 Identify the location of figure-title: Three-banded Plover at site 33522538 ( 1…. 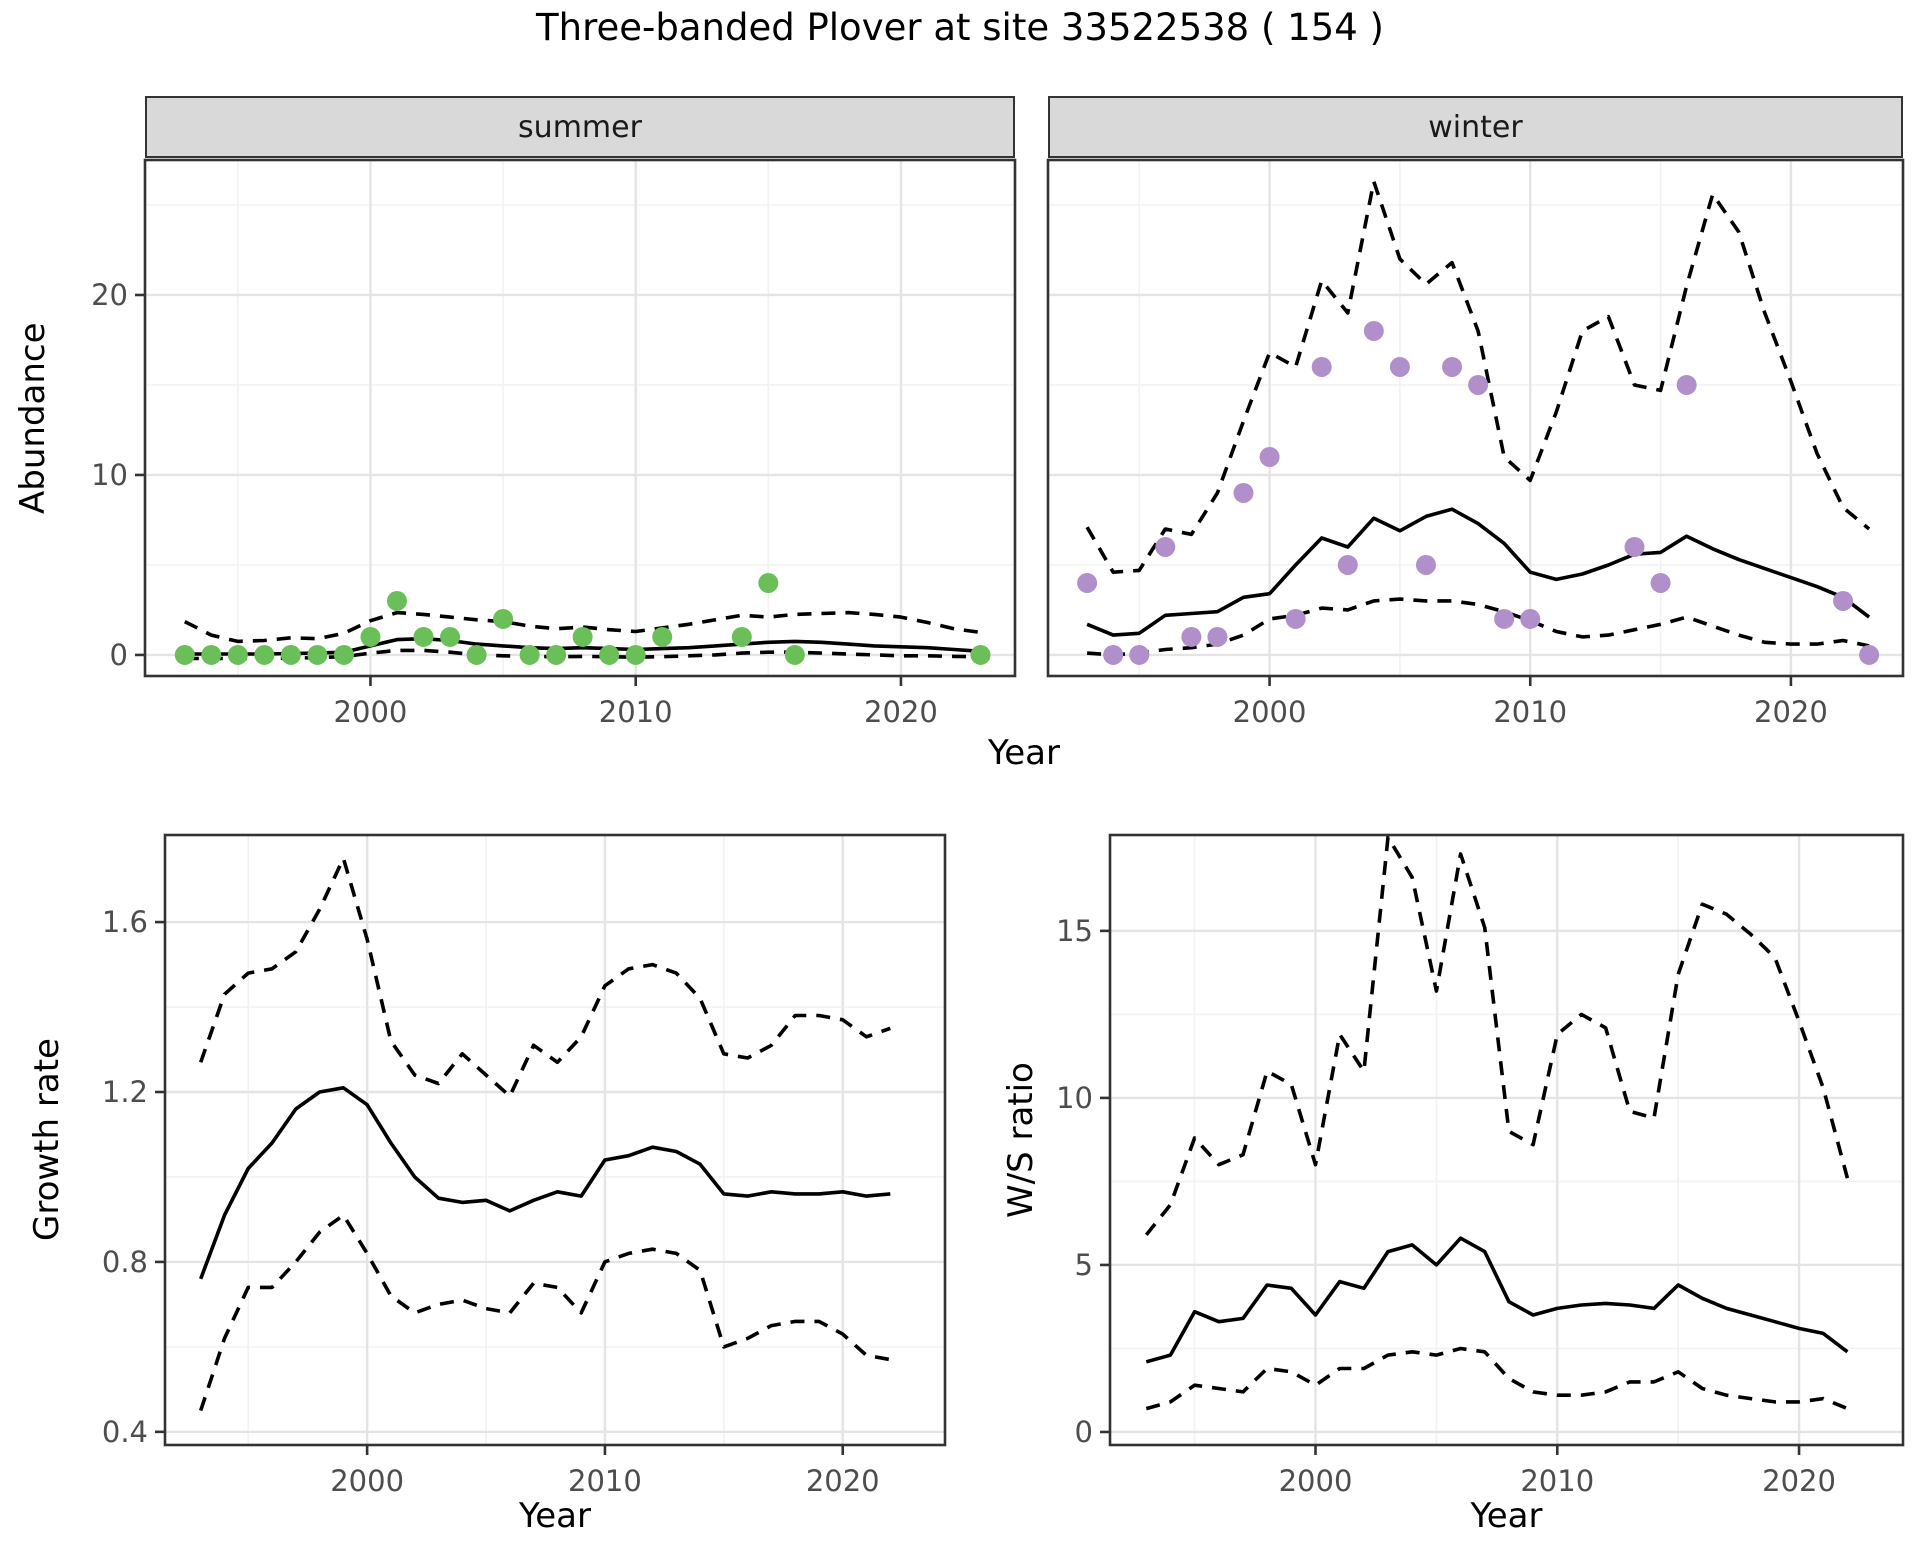
(960, 27).